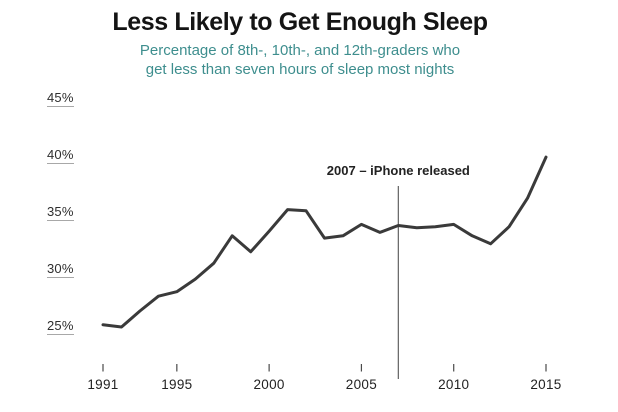 This screenshot has width=618, height=412. I want to click on y-axis-label-40: 40%, so click(60, 155).